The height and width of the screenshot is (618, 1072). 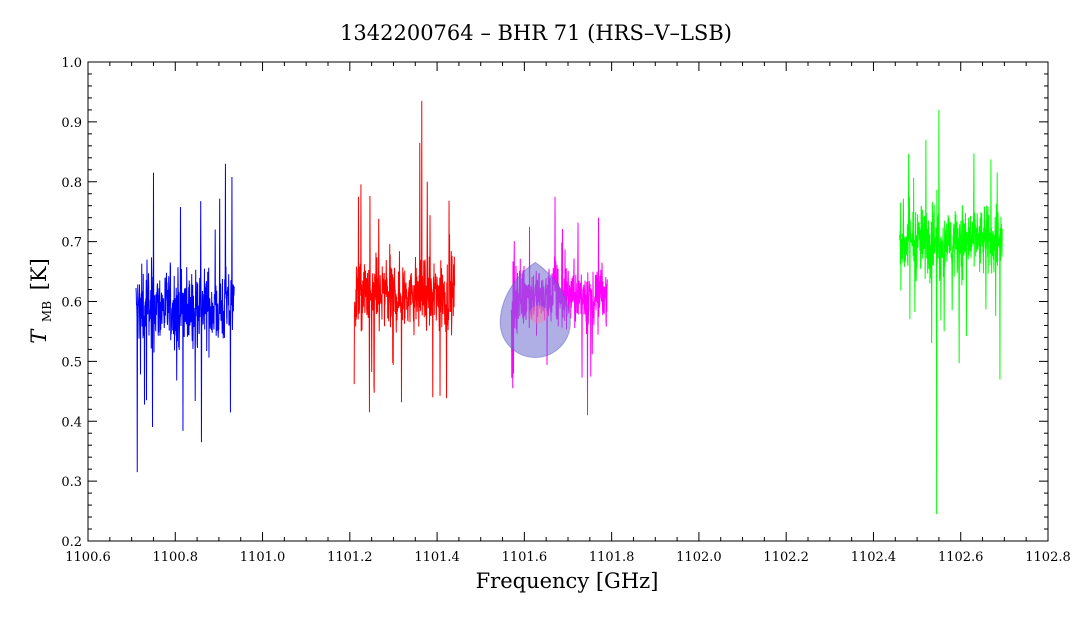 What do you see at coordinates (1048, 557) in the screenshot?
I see `x-tick-label: 1102.8` at bounding box center [1048, 557].